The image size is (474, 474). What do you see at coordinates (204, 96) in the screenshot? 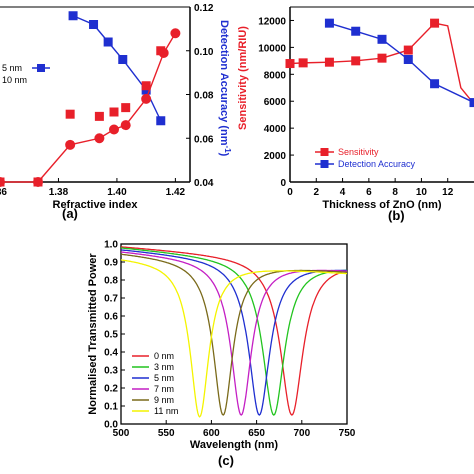
I see `y-tick-label: 0.08` at bounding box center [204, 96].